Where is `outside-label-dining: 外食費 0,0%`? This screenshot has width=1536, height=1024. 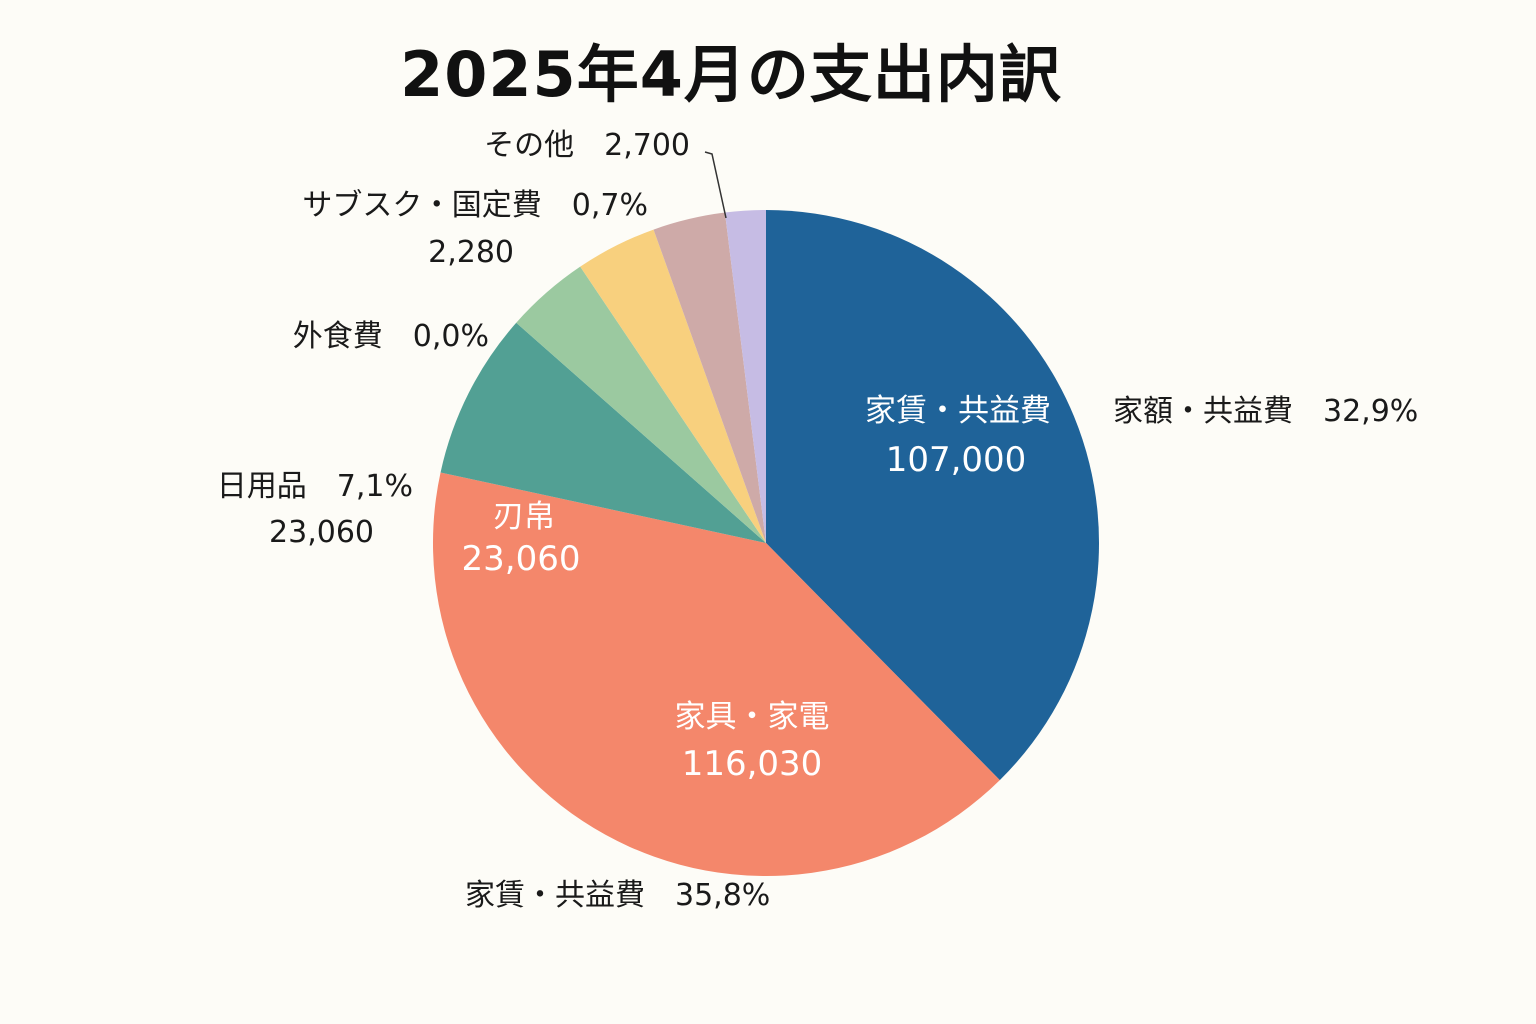
outside-label-dining: 外食費 0,0% is located at coordinates (391, 336).